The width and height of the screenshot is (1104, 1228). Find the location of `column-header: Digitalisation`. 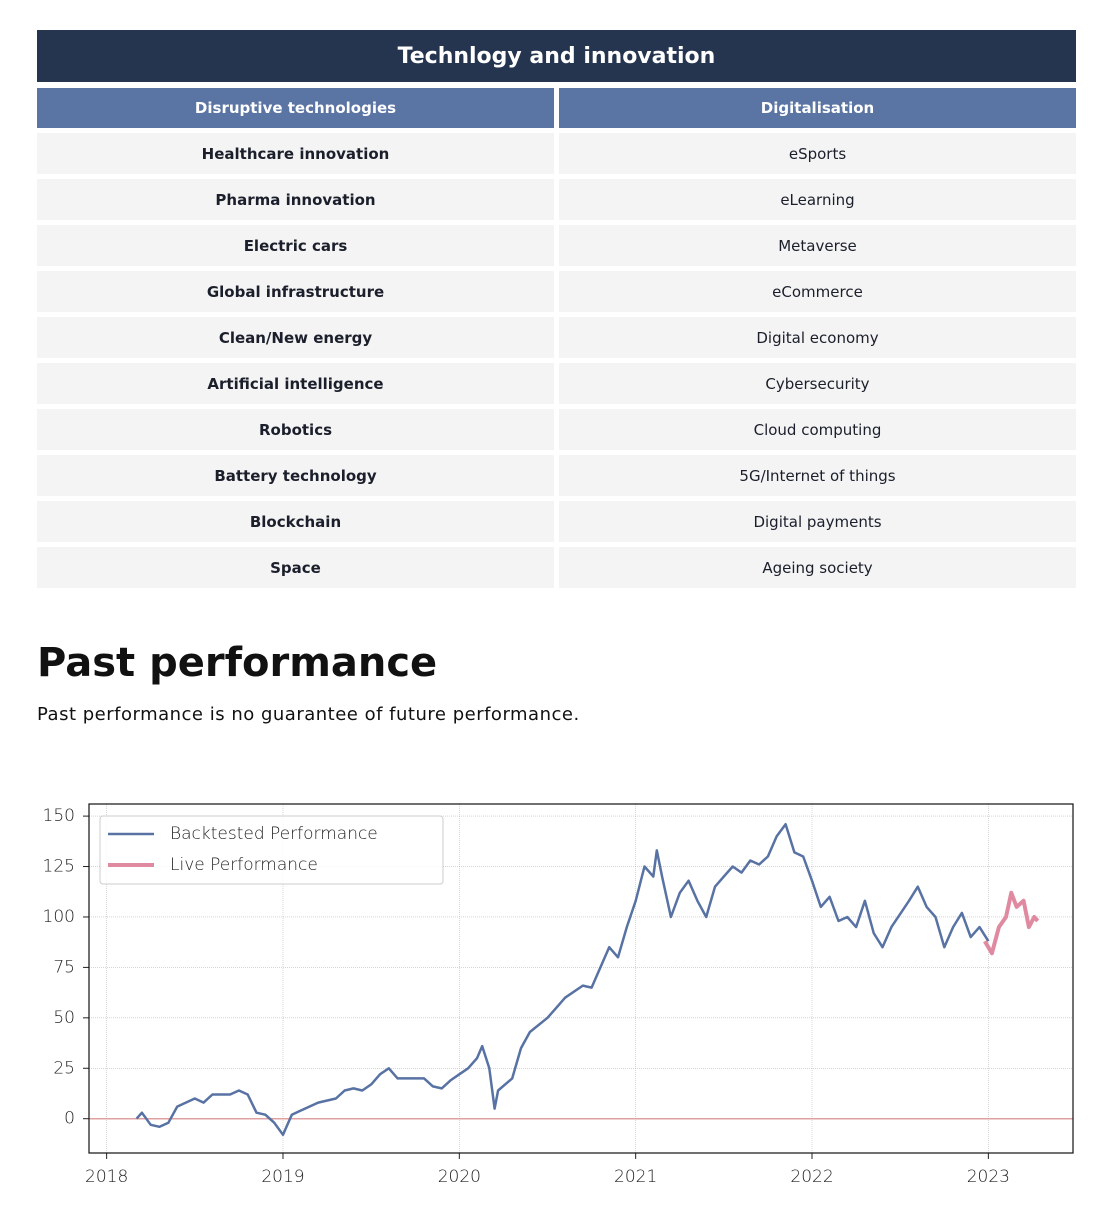

column-header: Digitalisation is located at coordinates (817, 108).